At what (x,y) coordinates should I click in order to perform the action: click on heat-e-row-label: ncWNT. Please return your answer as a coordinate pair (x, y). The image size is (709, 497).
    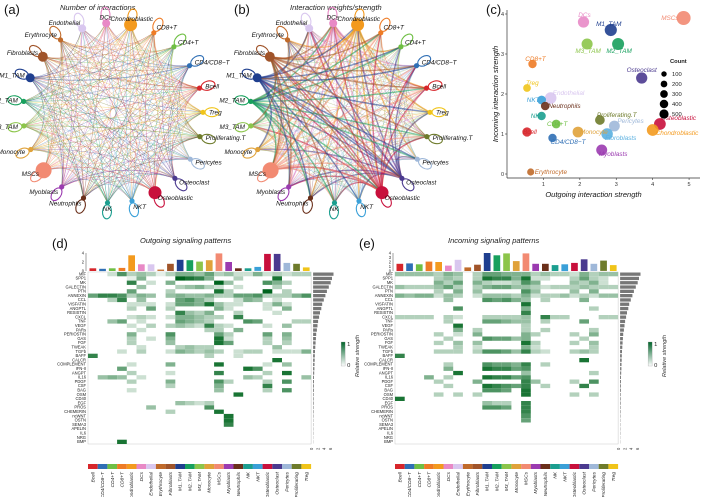
    Looking at the image, I should click on (386, 415).